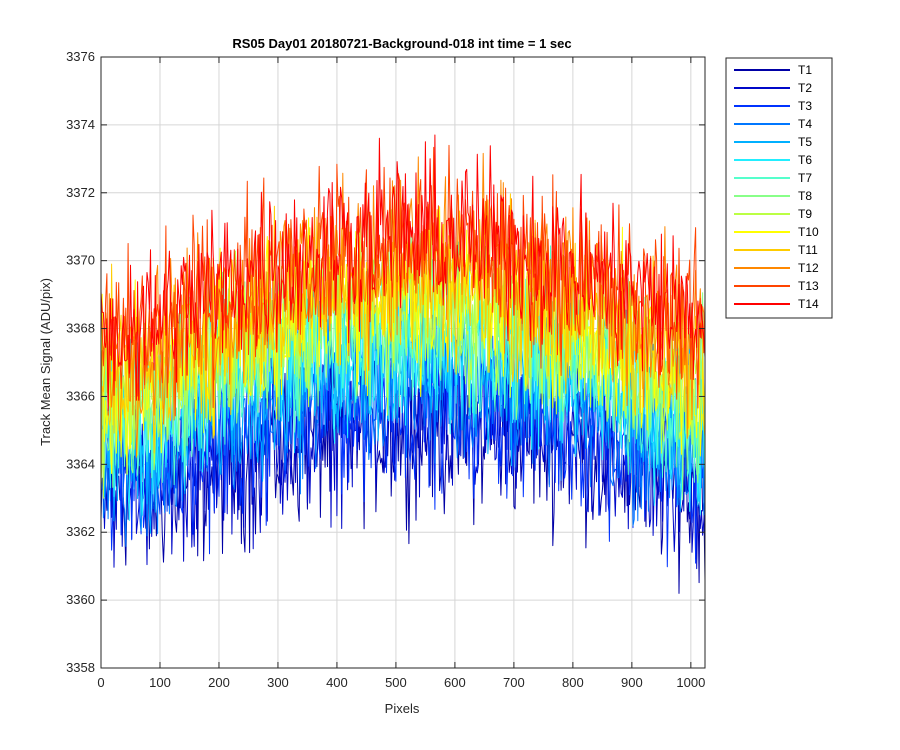  What do you see at coordinates (80, 260) in the screenshot?
I see `y-tick-label: 3370` at bounding box center [80, 260].